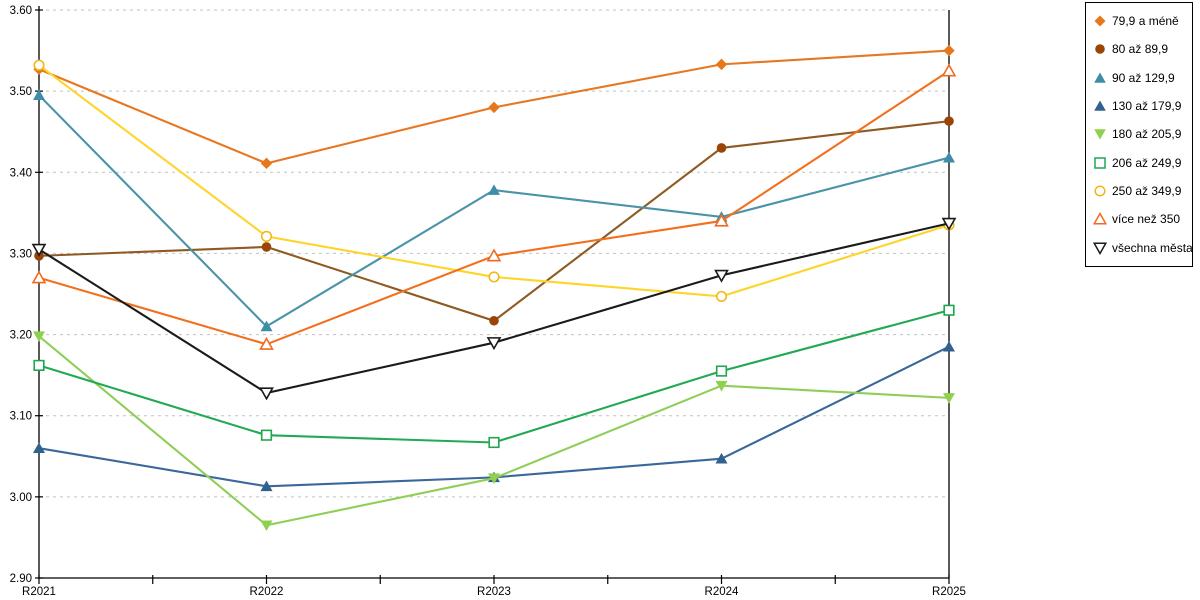  I want to click on circle-open-icon, so click(1100, 191).